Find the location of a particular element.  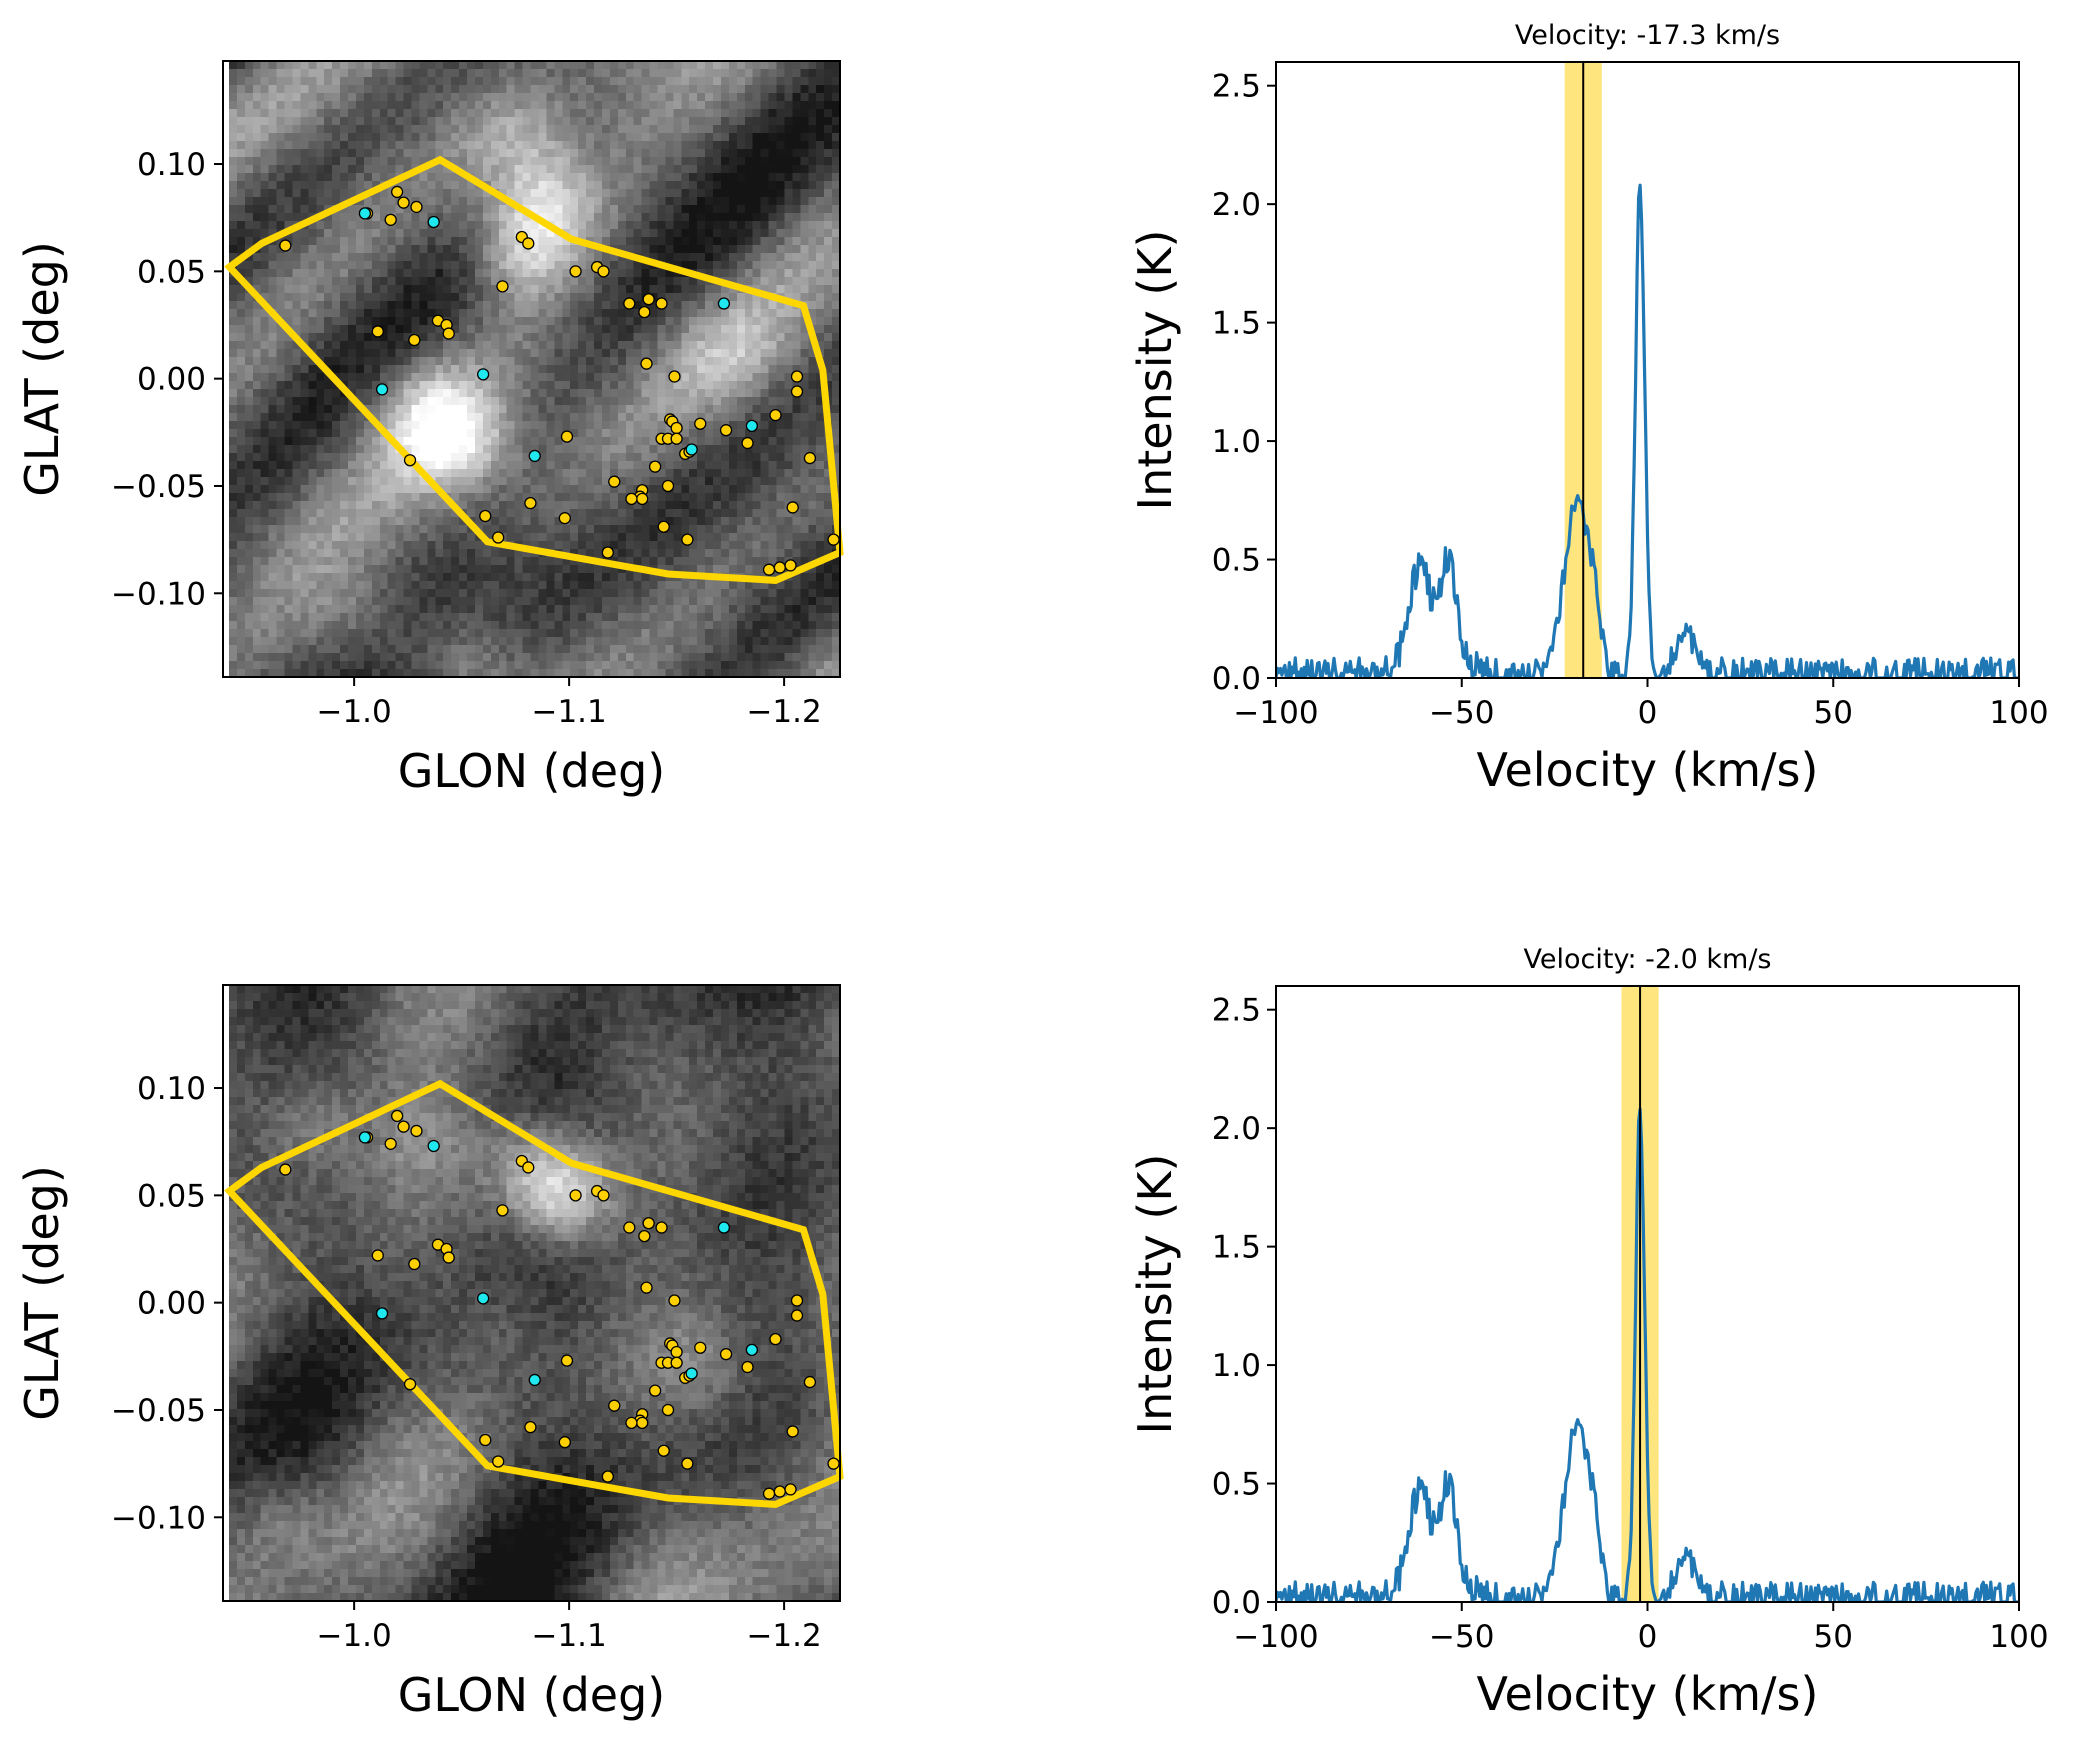

y-axis-label: Intensity (K) is located at coordinates (1155, 1294).